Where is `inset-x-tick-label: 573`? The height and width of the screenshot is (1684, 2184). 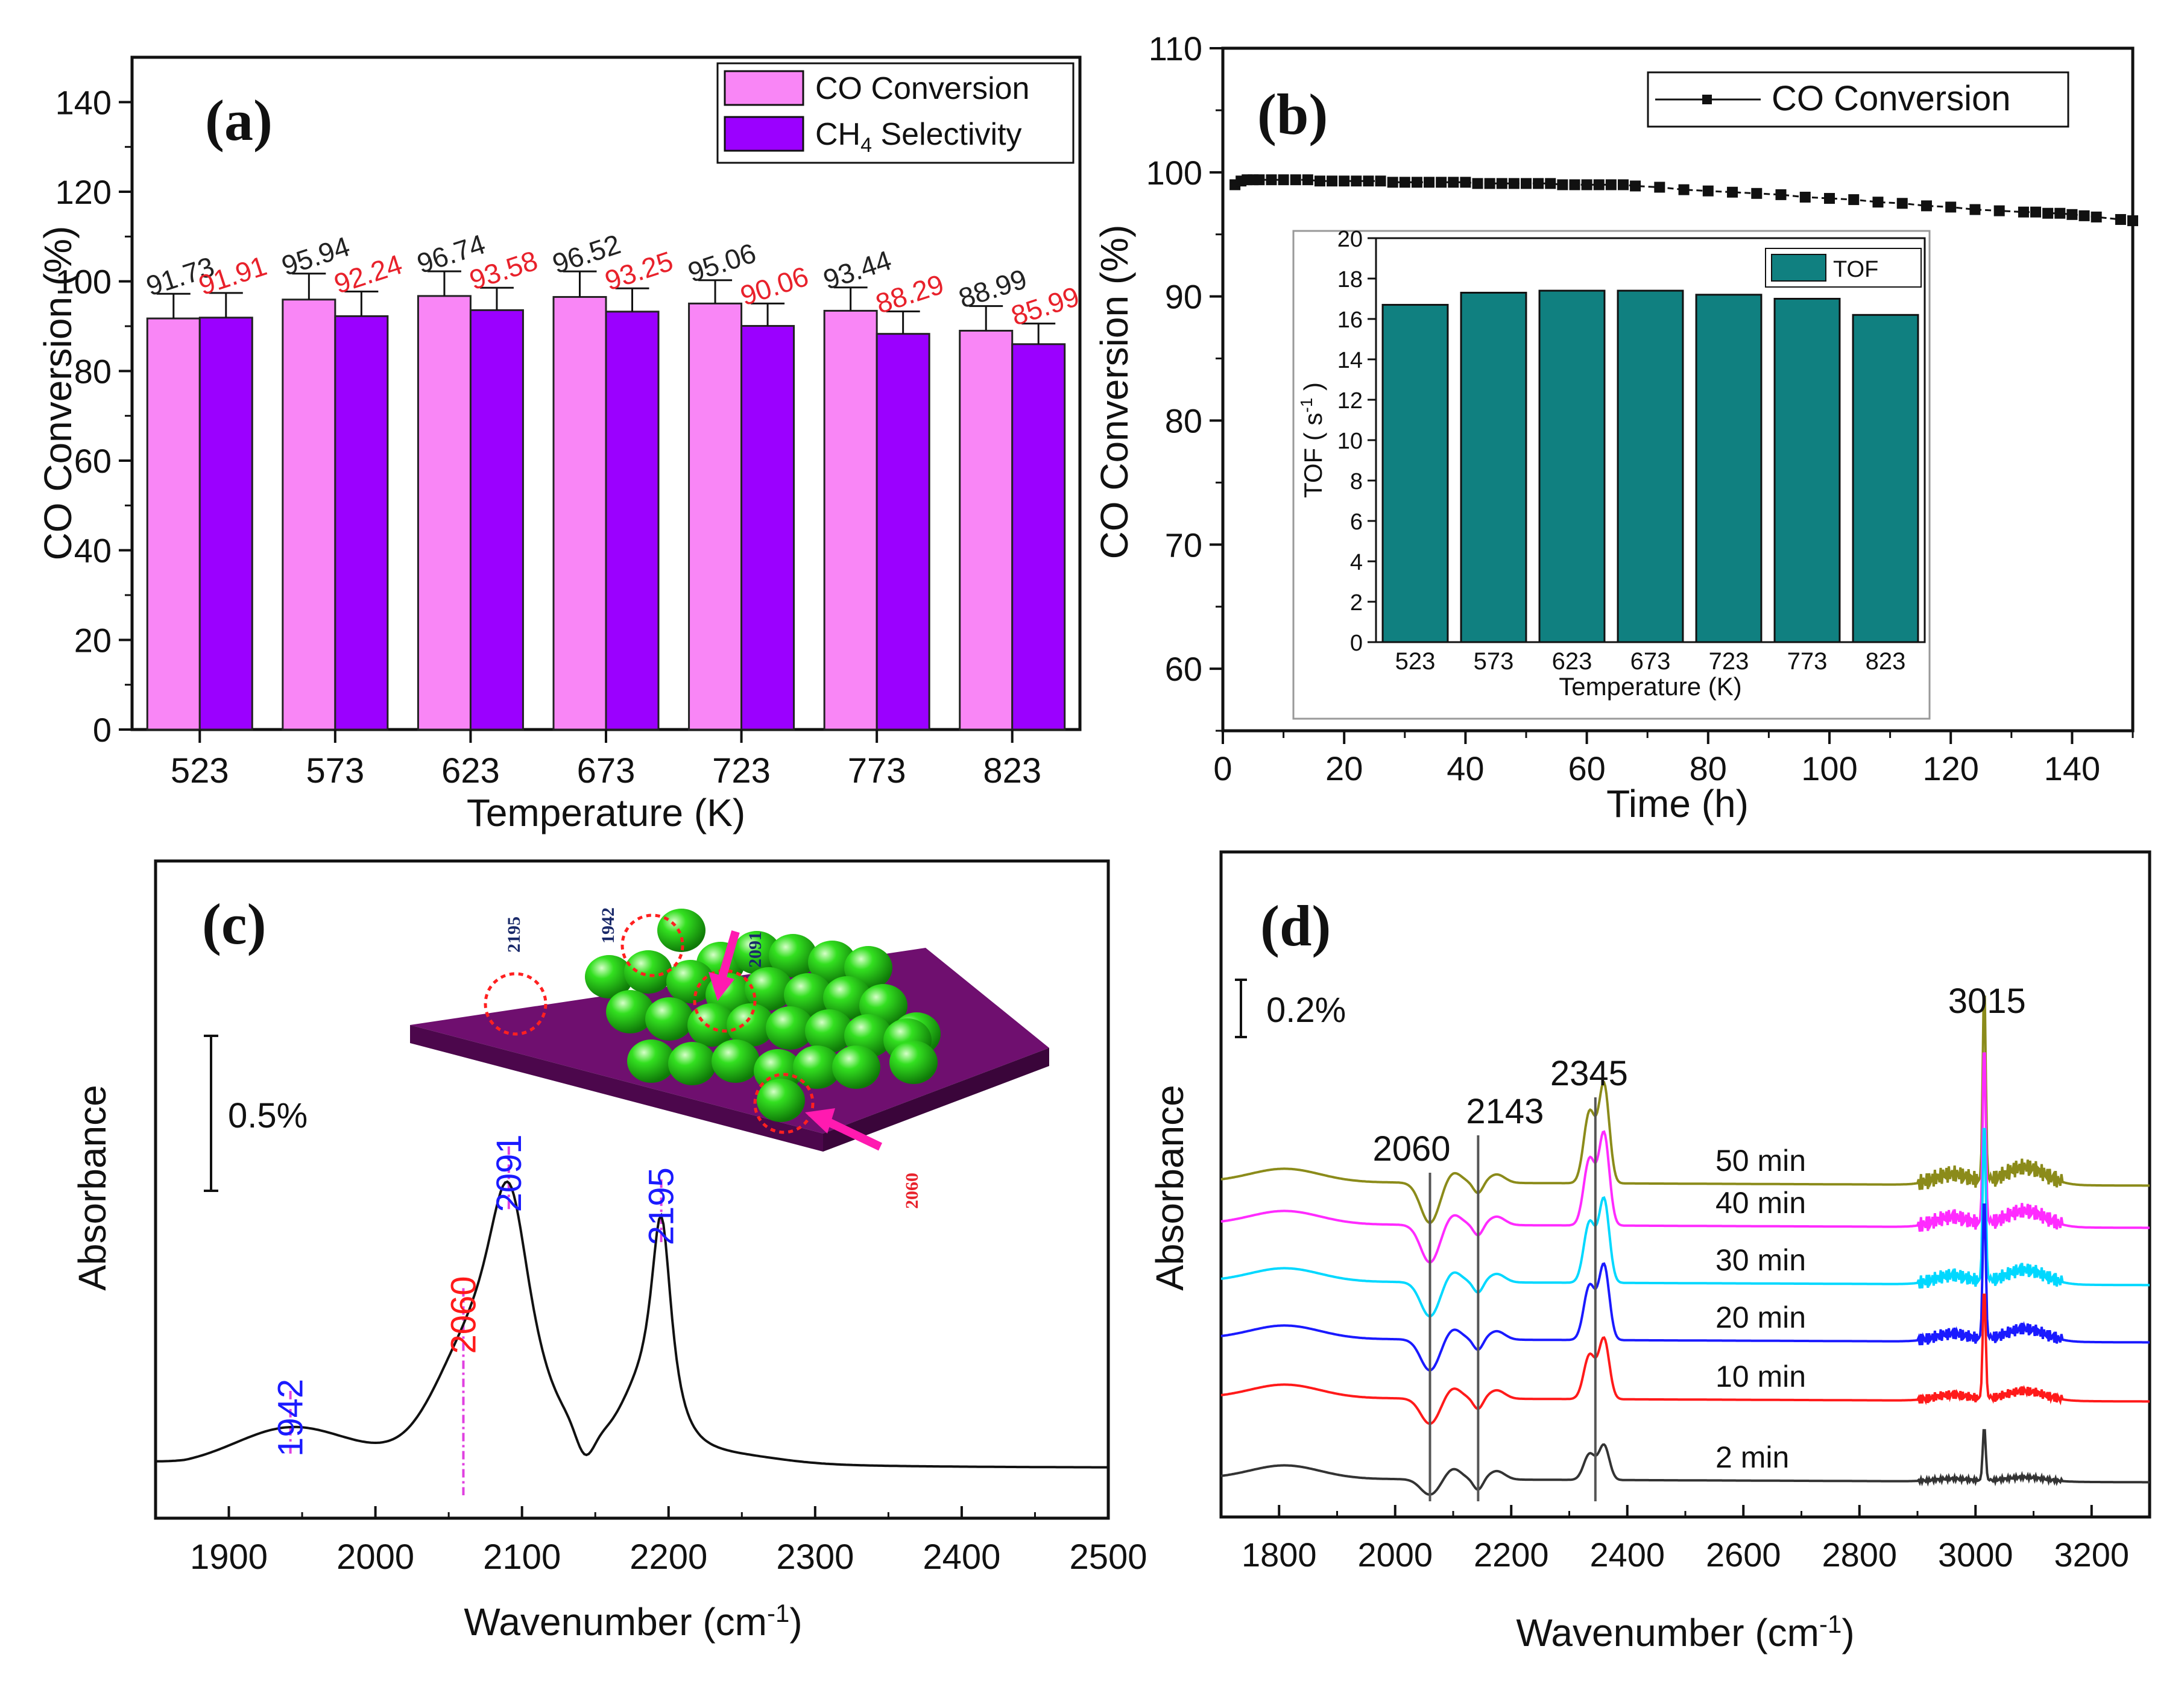
inset-x-tick-label: 573 is located at coordinates (1494, 661).